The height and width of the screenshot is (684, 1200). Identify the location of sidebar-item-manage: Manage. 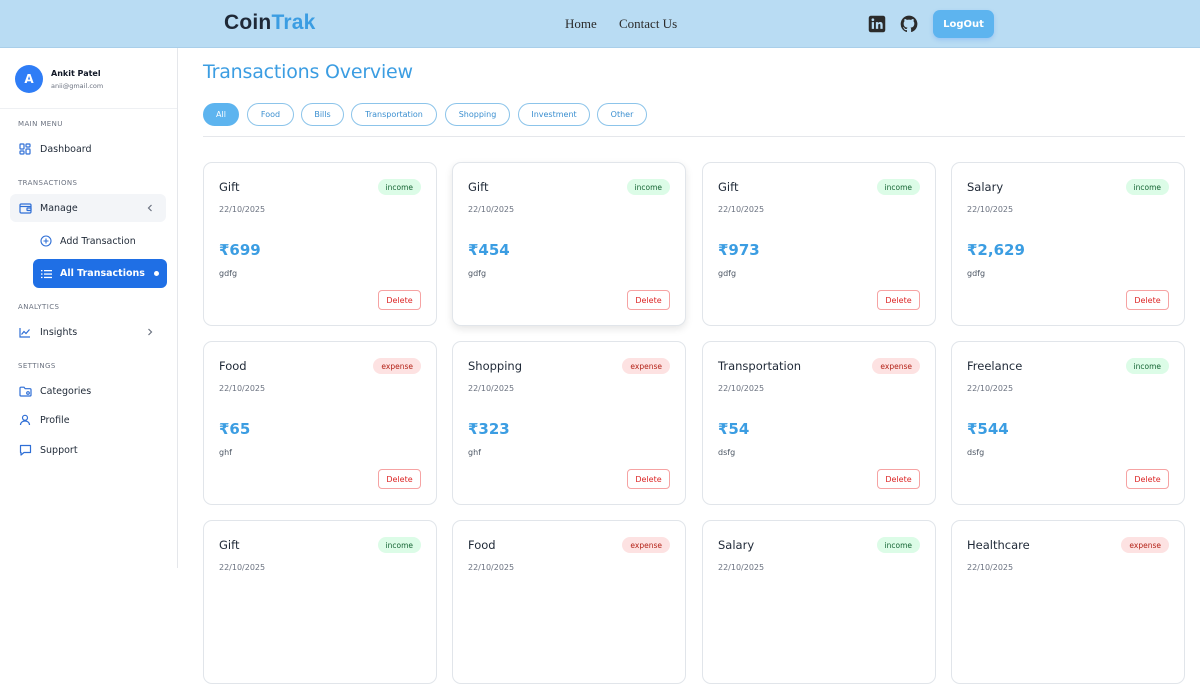
(88, 208).